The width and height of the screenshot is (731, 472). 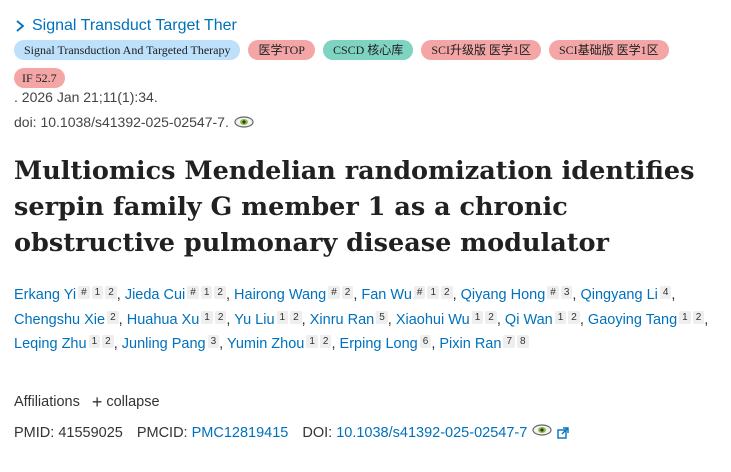 I want to click on author-item: Xinru Ran 5,, so click(x=350, y=319).